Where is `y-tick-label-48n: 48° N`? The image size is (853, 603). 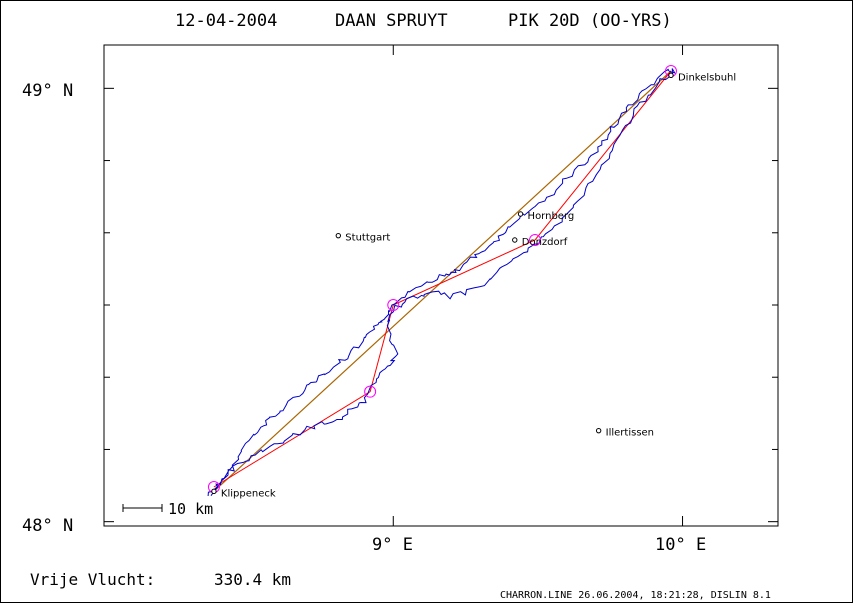
y-tick-label-48n: 48° N is located at coordinates (47, 526).